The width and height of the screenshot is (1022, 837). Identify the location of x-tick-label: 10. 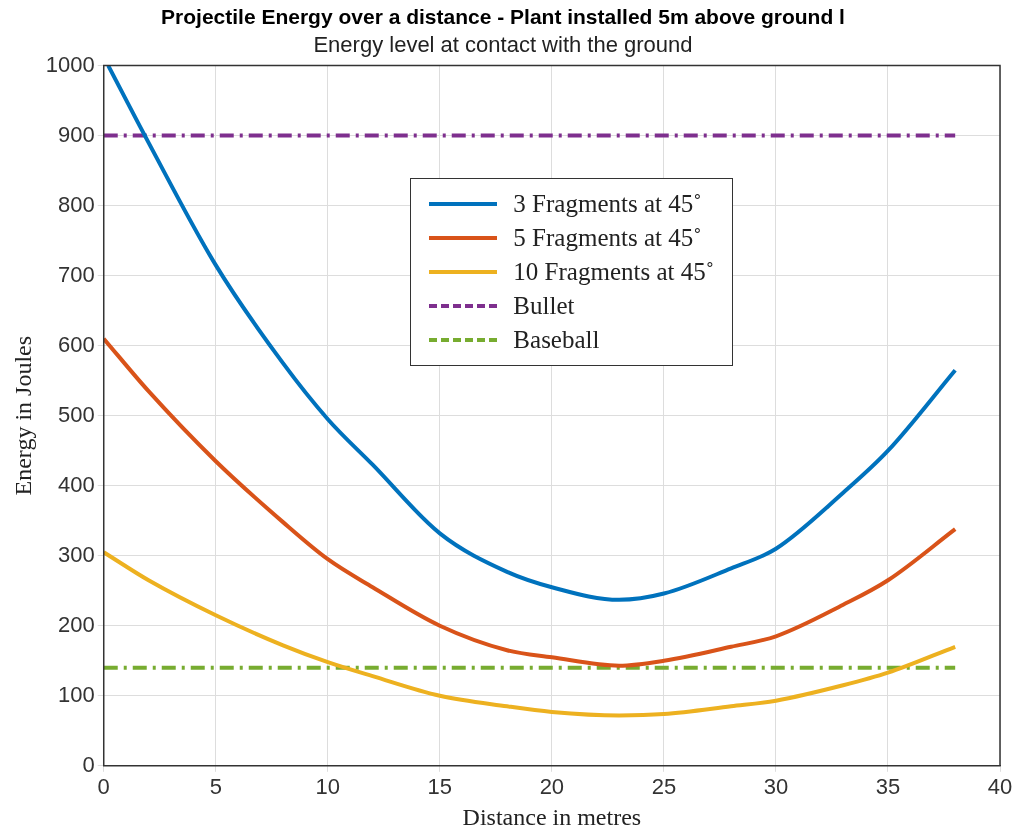
(328, 787).